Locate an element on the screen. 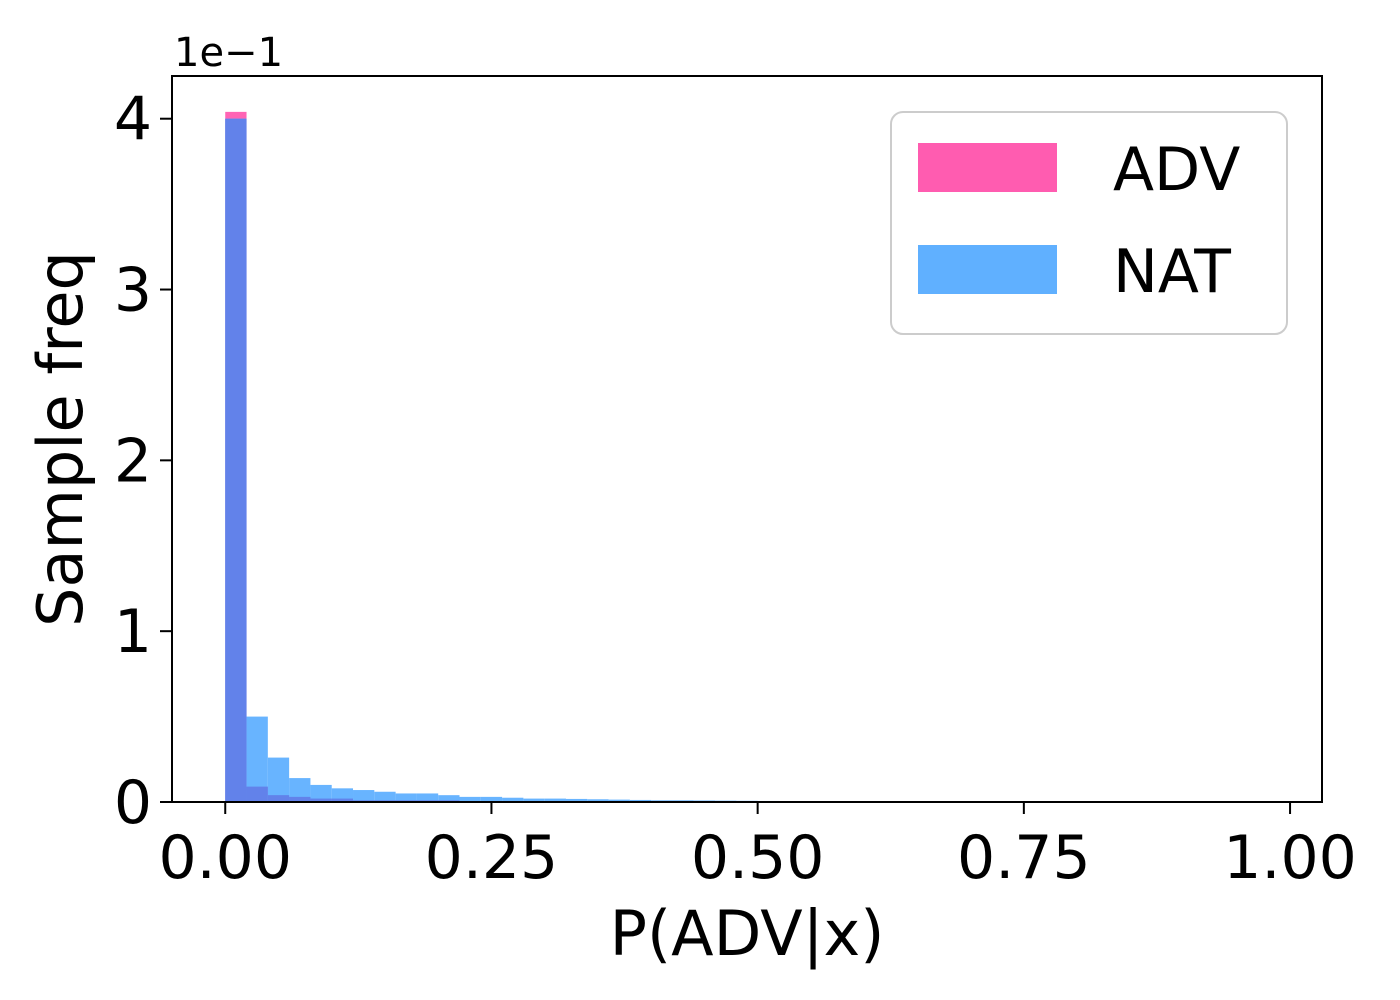  x-axis-ticks: 0.00 0.25 0.50 0.75 1.00 is located at coordinates (757, 847).